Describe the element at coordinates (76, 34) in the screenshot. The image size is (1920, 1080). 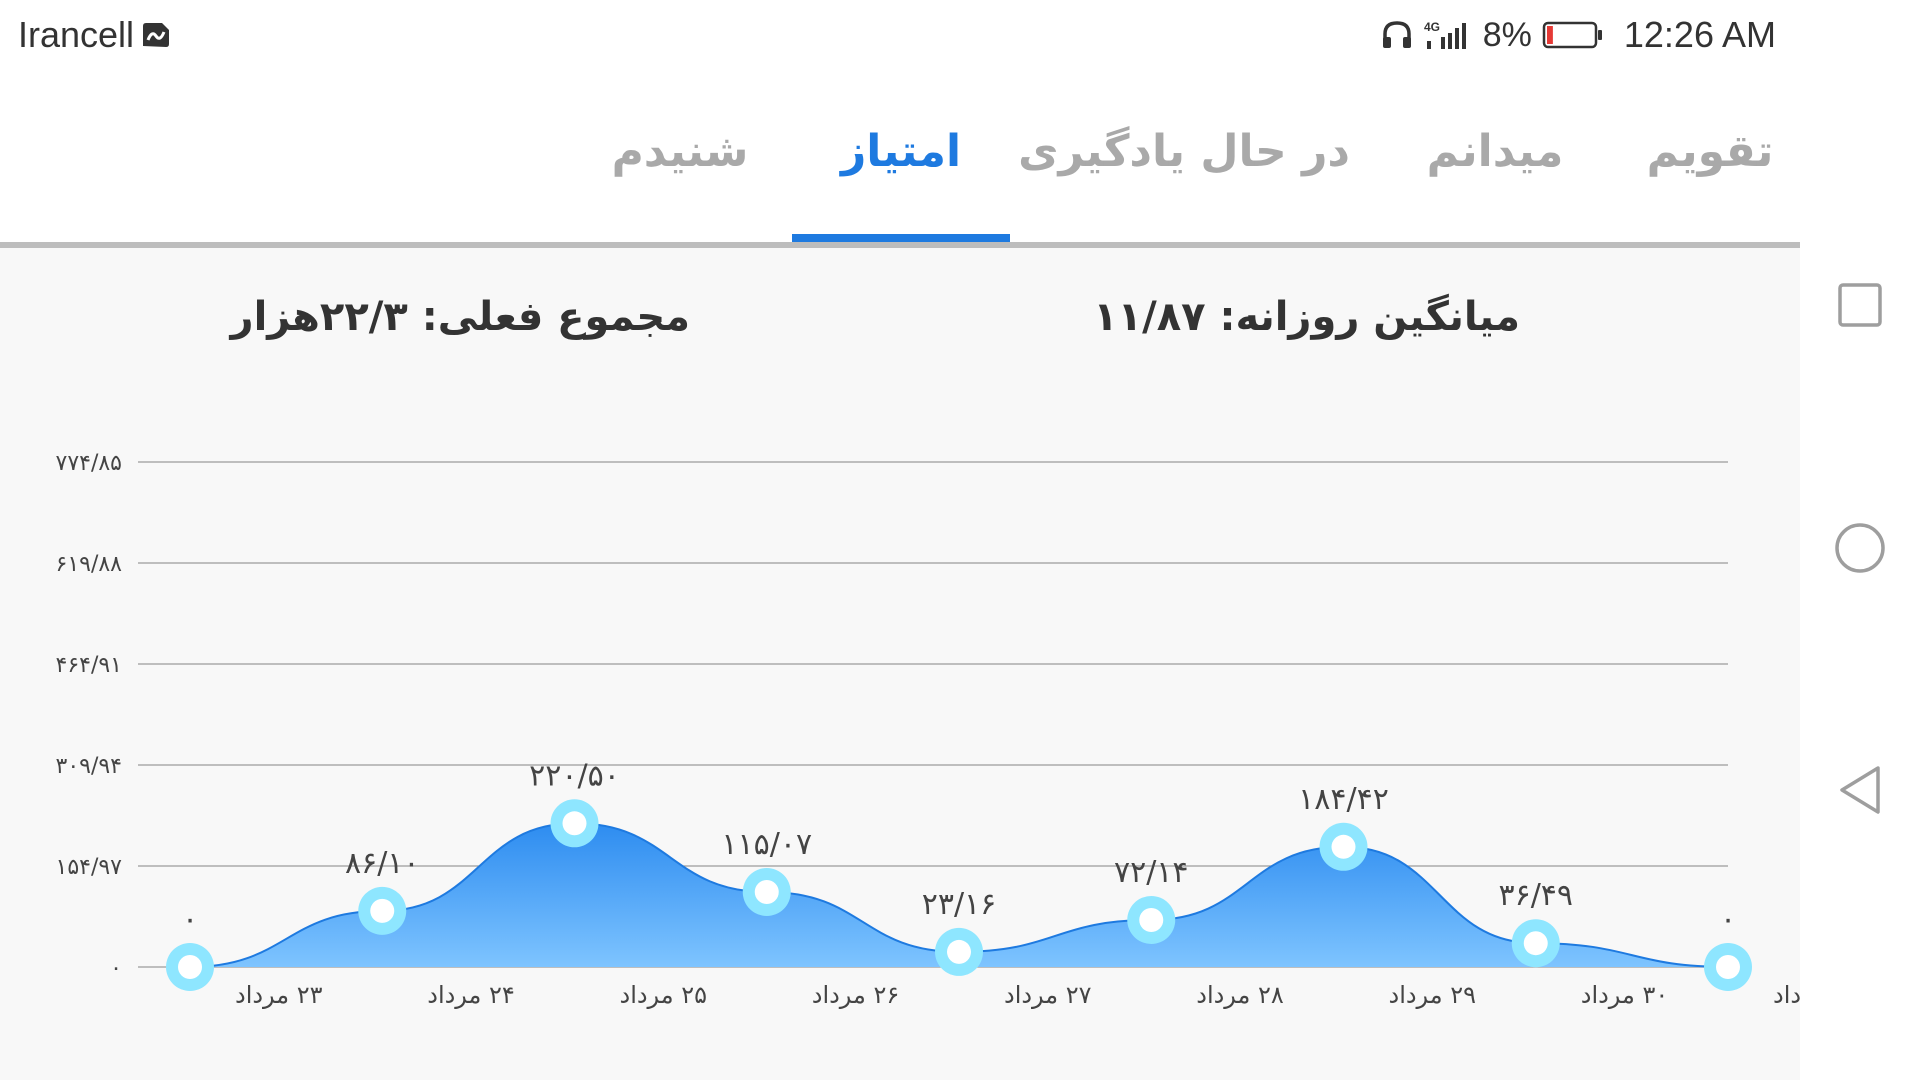
I see `carrier-name: Irancell` at that location.